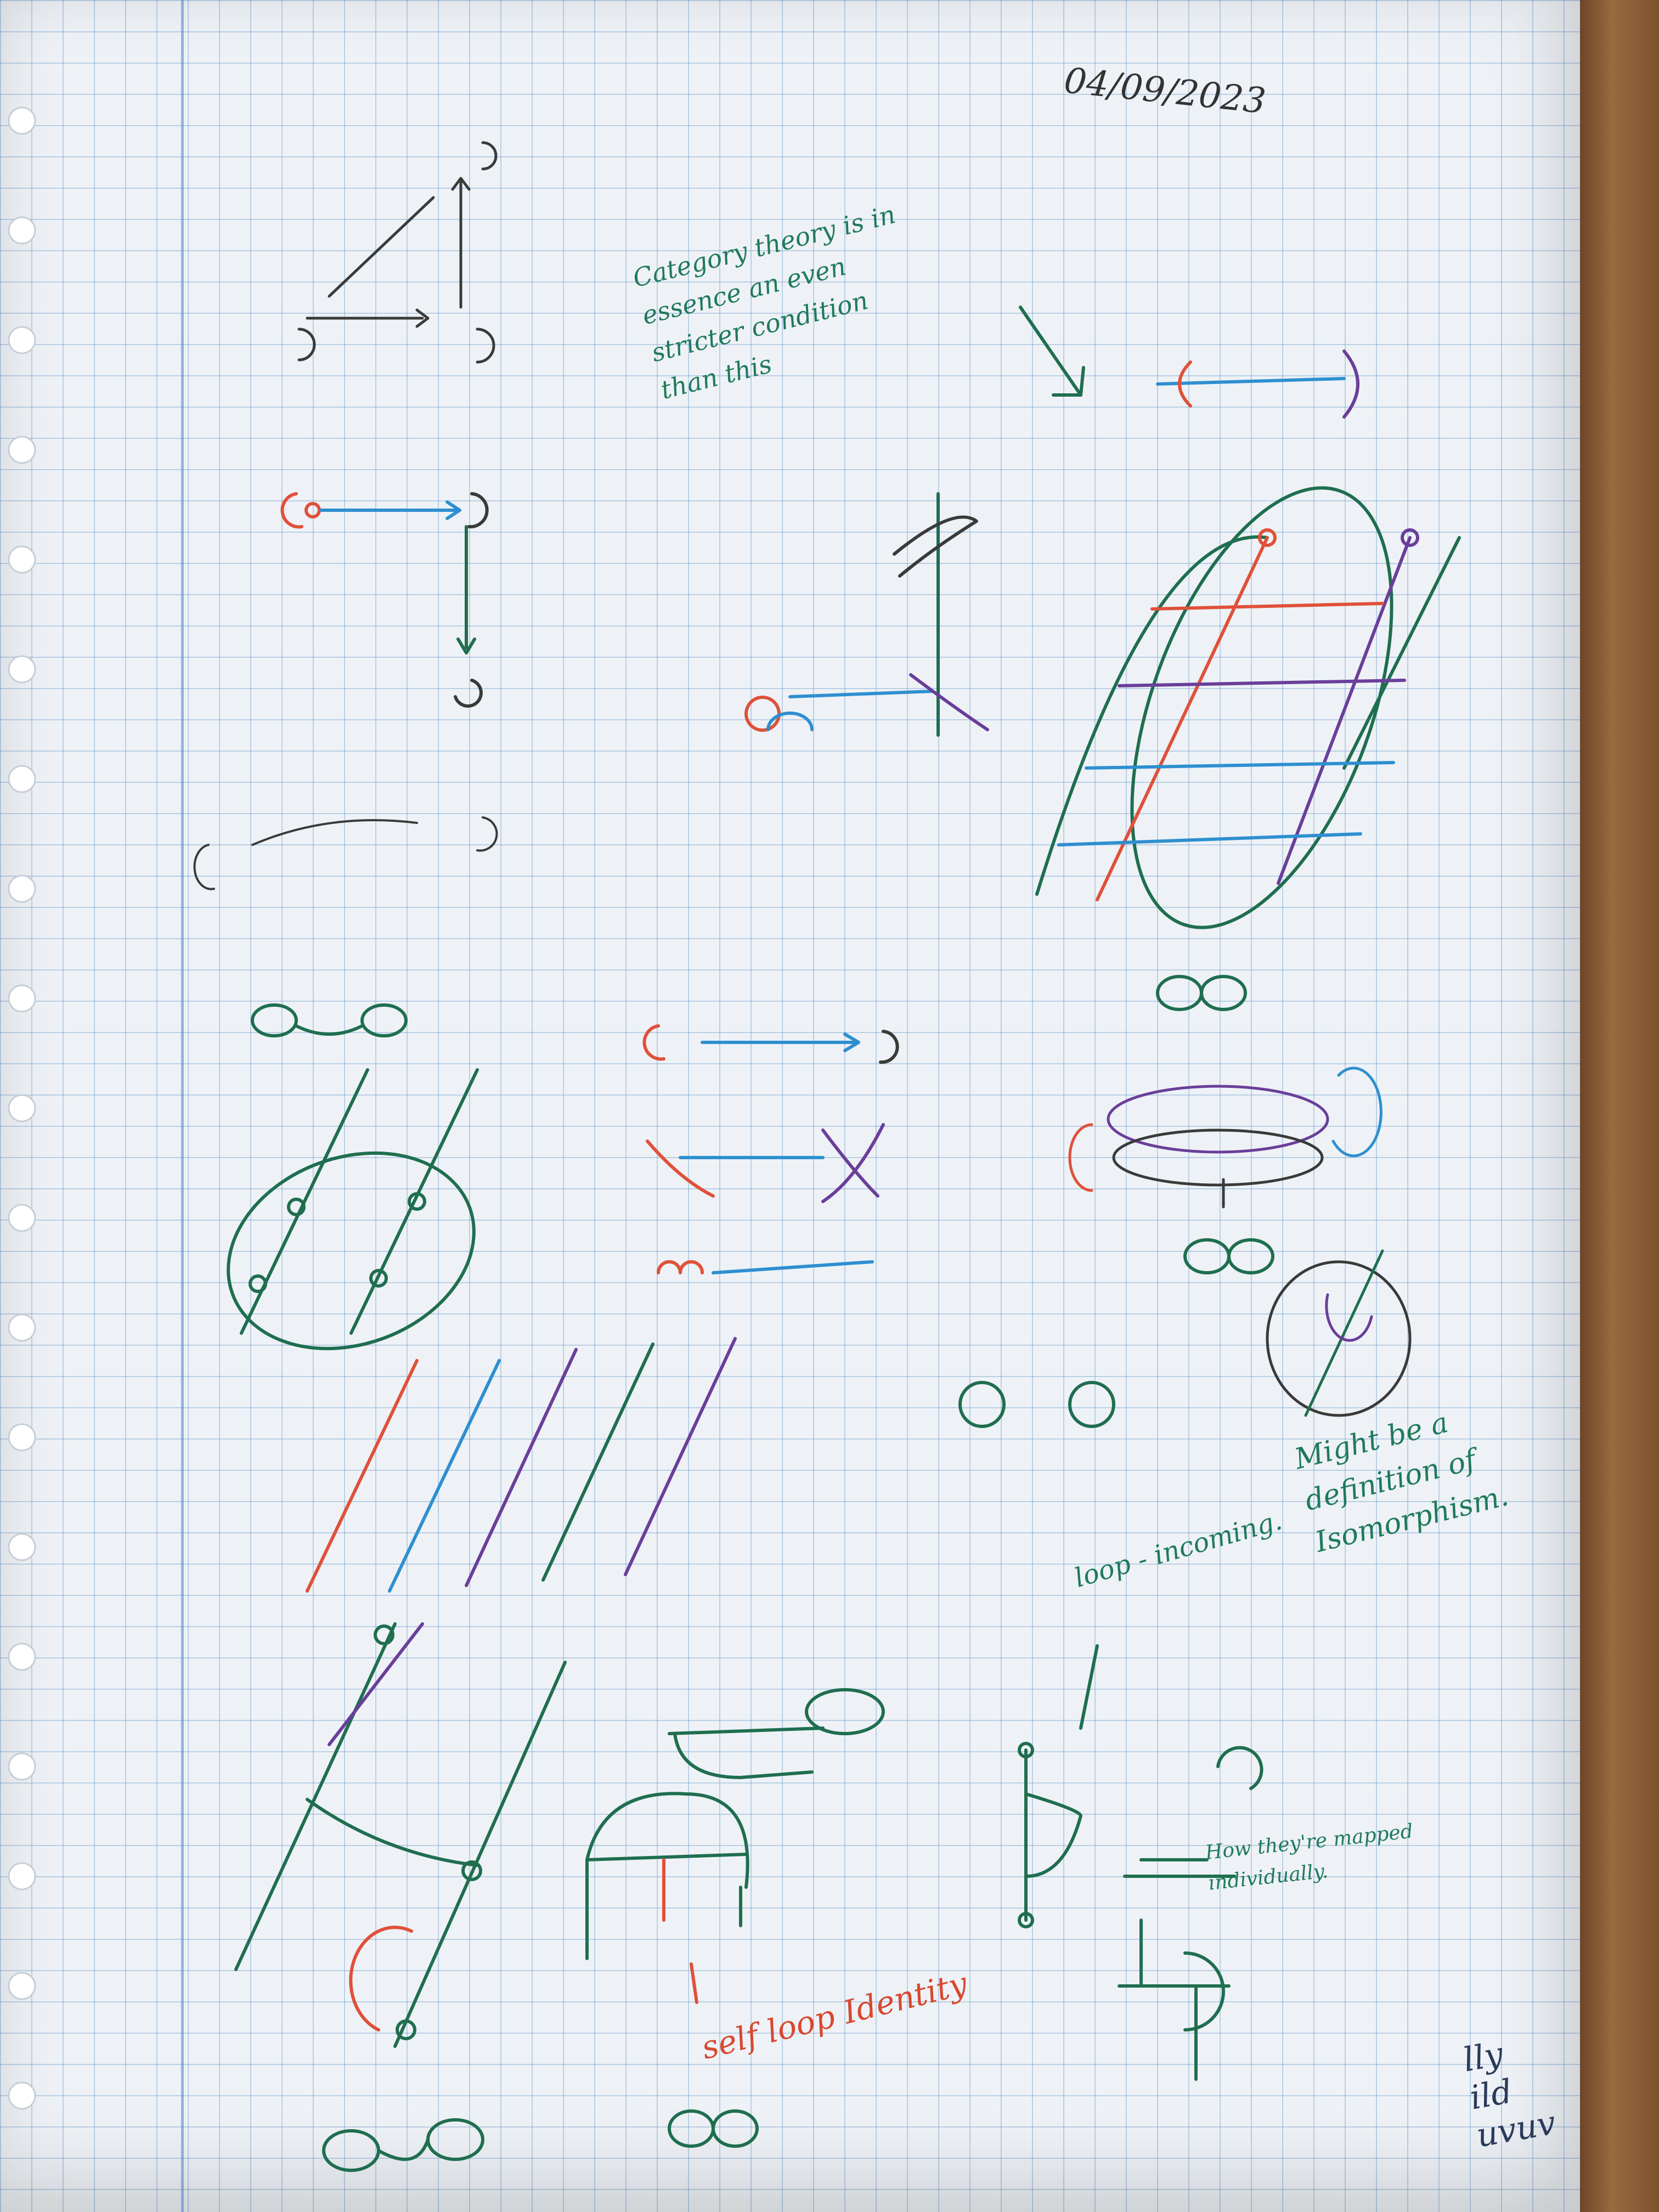  Describe the element at coordinates (1127, 1863) in the screenshot. I see `identity-diagrams` at that location.